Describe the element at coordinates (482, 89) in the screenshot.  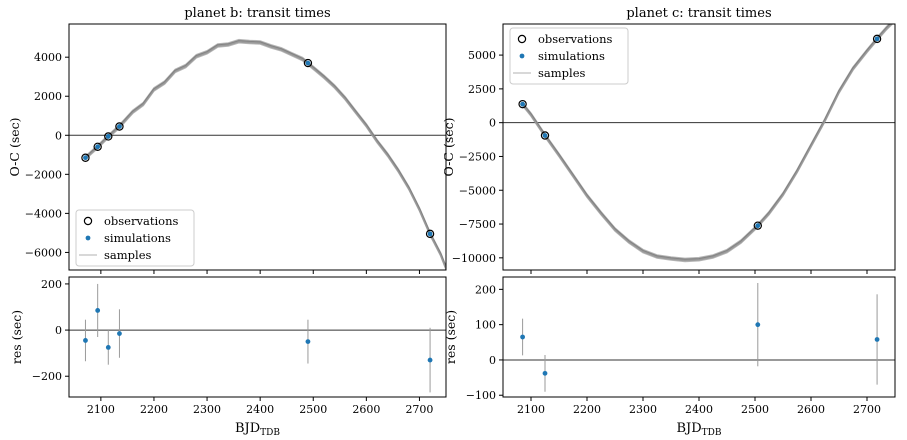
I see `y-tick-label: 2500` at that location.